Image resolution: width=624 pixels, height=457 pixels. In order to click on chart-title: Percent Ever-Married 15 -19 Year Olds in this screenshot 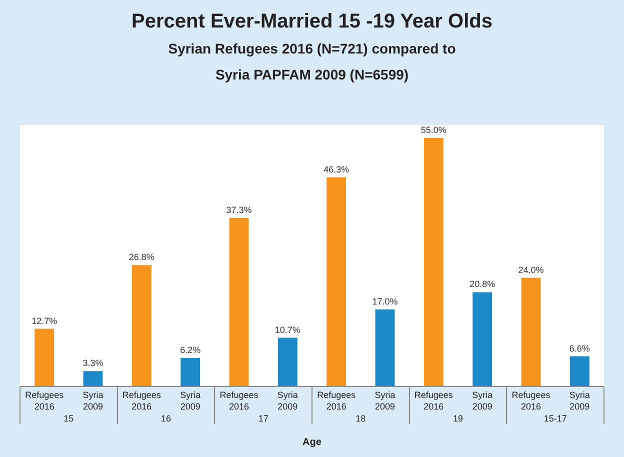, I will do `click(312, 21)`.